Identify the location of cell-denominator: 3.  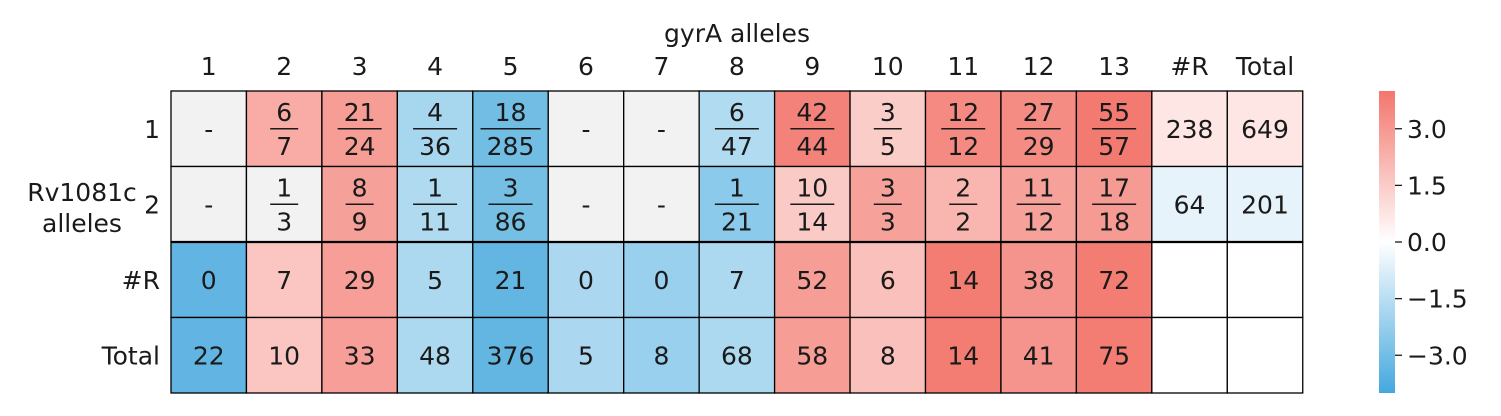
(888, 221).